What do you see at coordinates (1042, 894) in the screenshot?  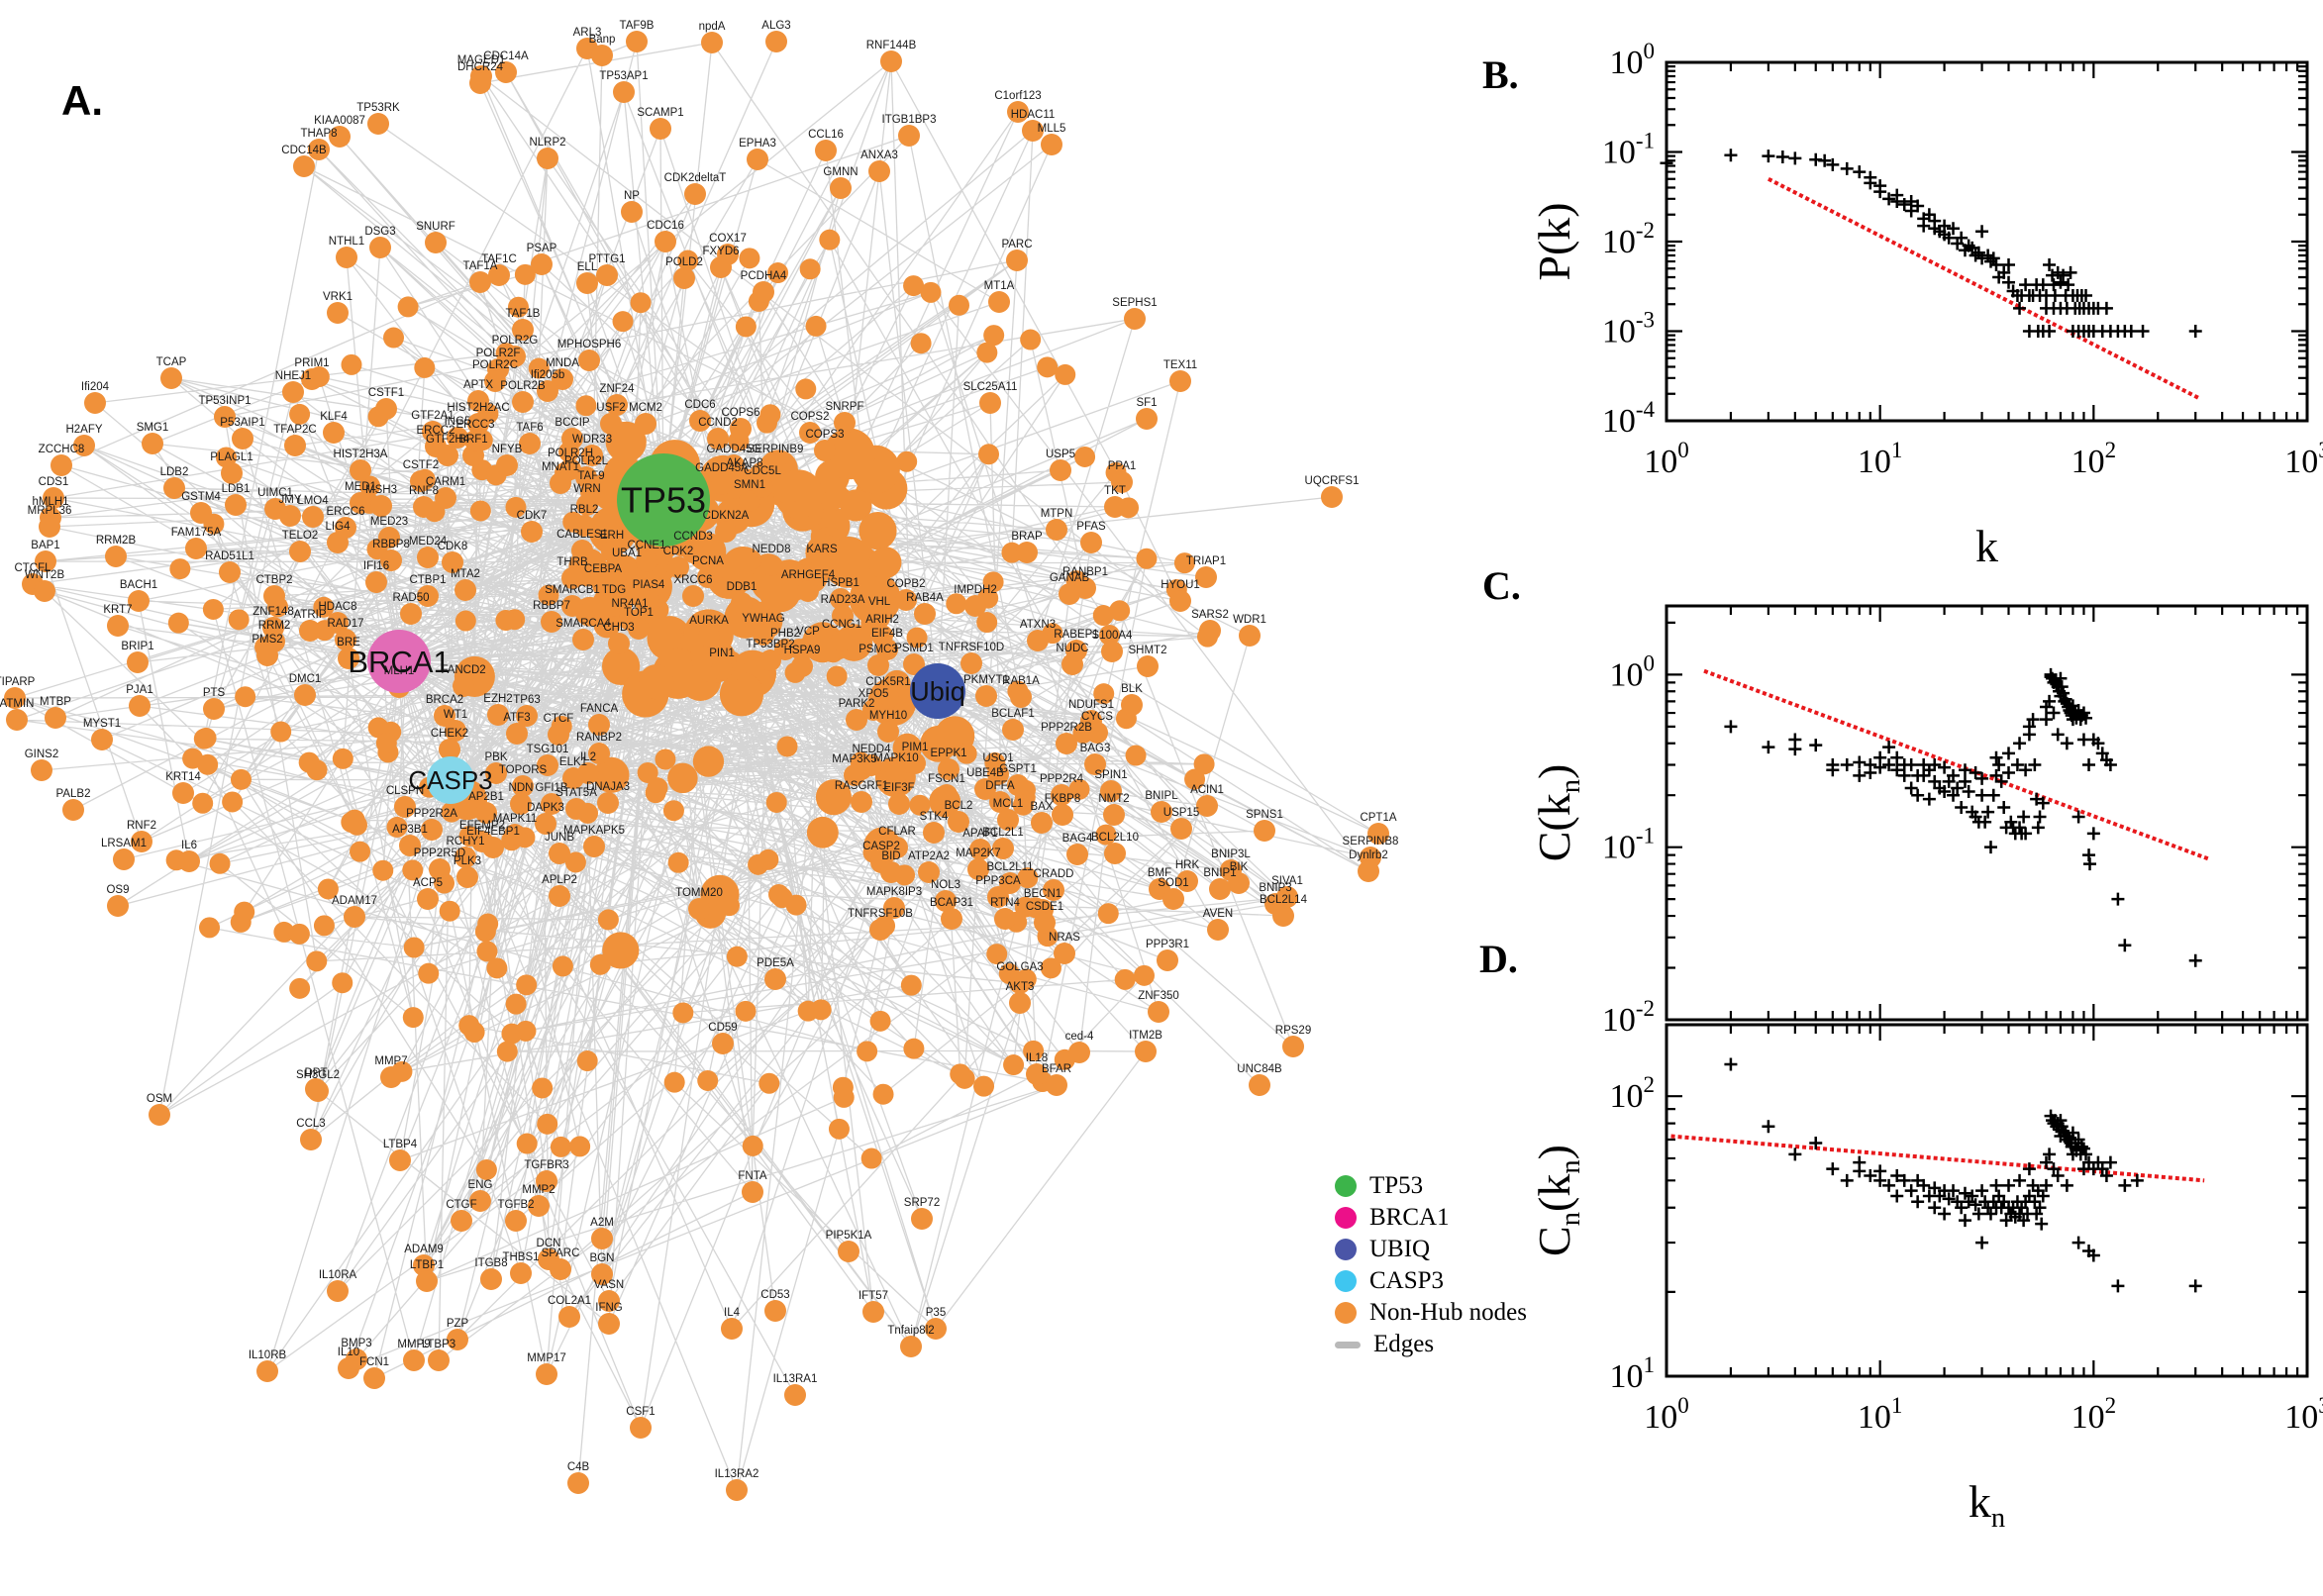 I see `node-label: BECN1` at bounding box center [1042, 894].